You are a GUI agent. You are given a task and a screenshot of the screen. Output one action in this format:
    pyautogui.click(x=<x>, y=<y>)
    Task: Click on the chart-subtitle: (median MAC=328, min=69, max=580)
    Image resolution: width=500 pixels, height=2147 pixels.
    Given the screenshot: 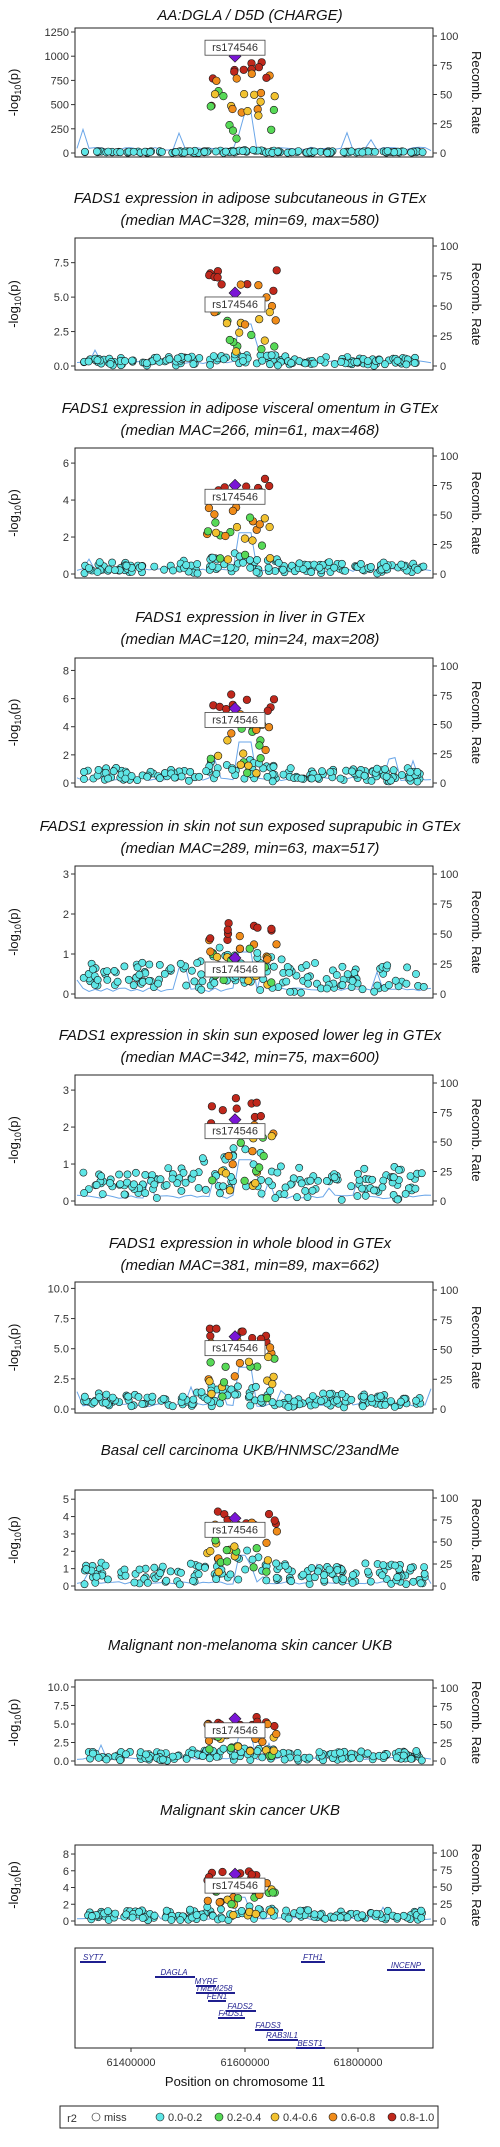 What is the action you would take?
    pyautogui.click(x=250, y=220)
    